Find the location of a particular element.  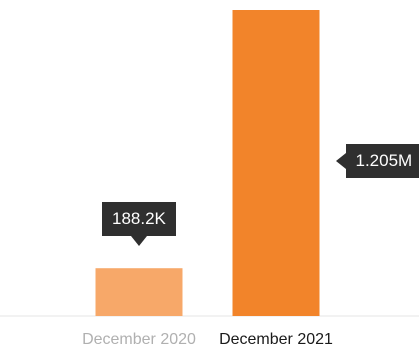

category-label-december-2020: December 2020 is located at coordinates (139, 339).